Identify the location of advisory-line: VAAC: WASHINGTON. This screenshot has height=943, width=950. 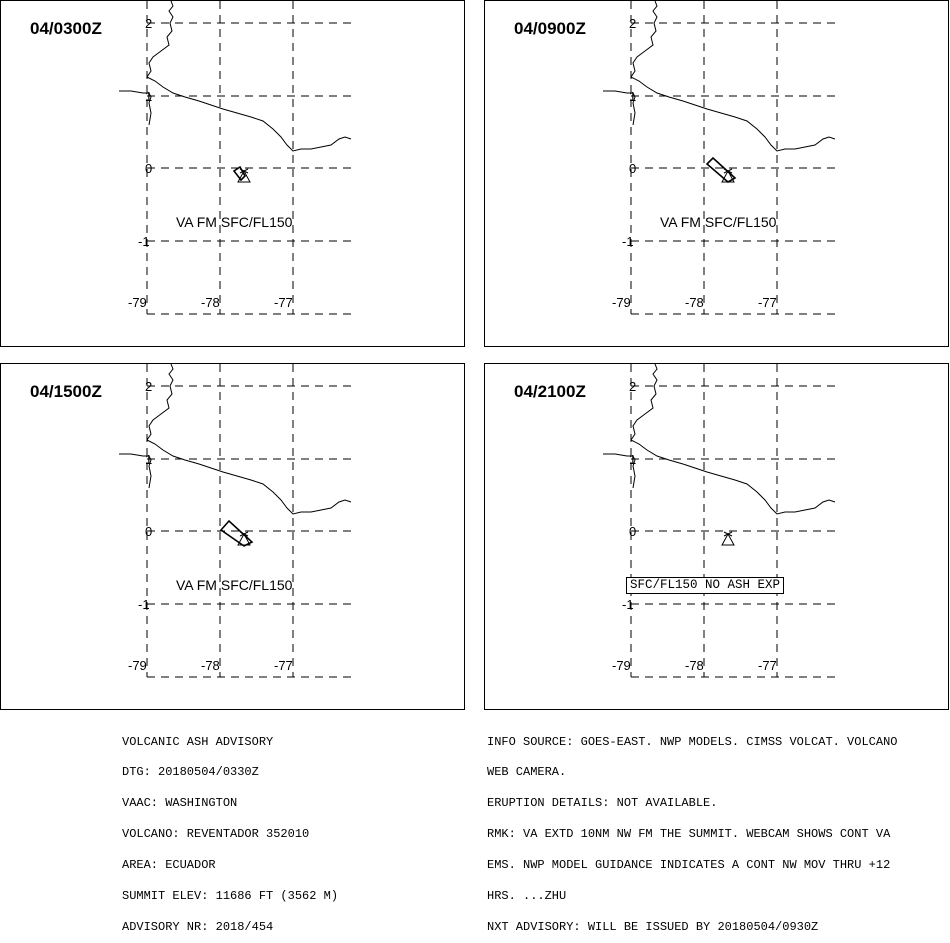
(180, 803).